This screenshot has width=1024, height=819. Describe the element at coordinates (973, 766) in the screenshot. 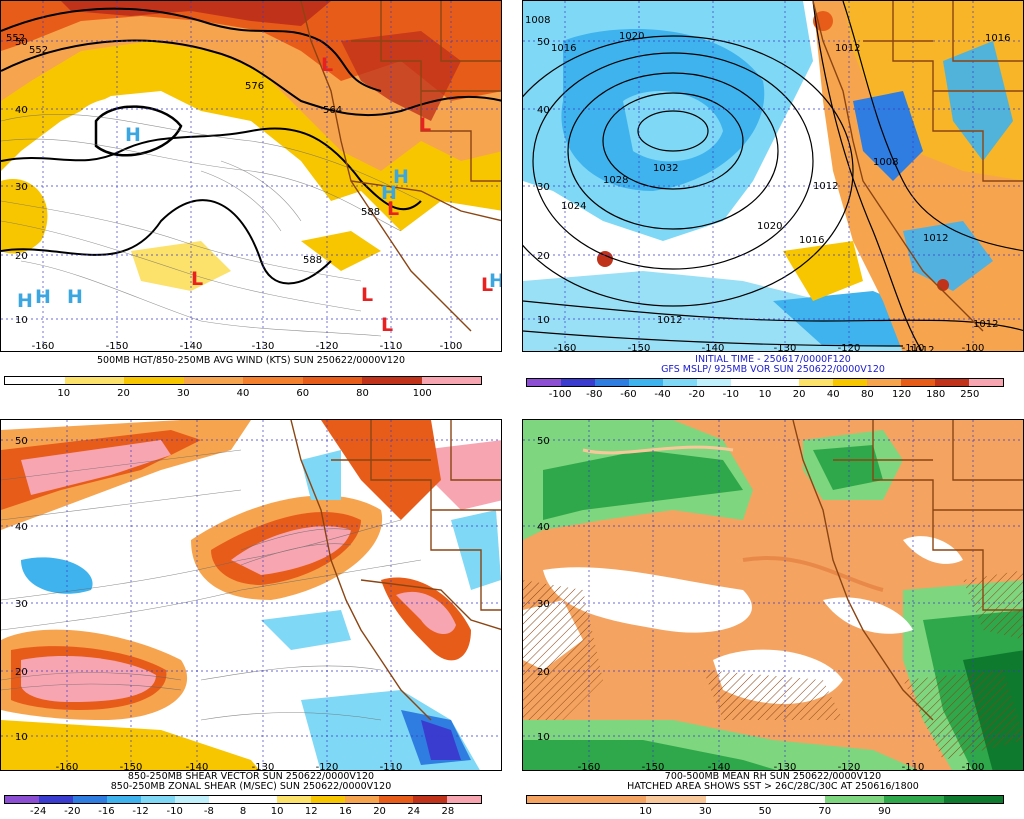

I see `lon-label: -100` at that location.